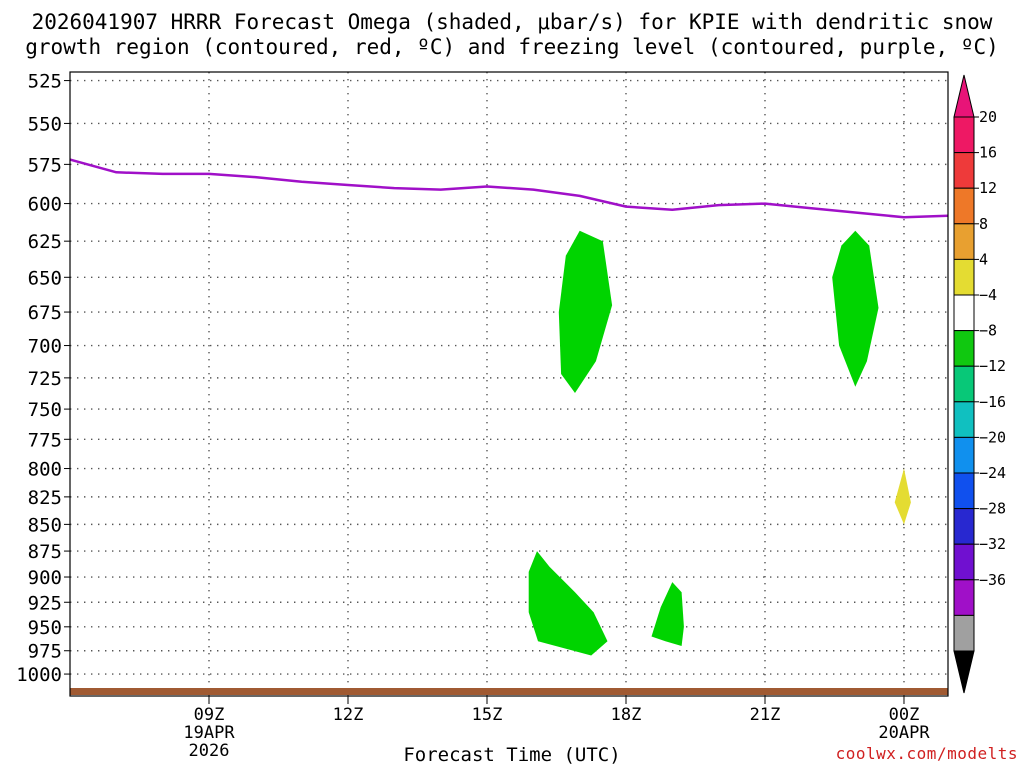 This screenshot has height=768, width=1024. I want to click on y-tick-label-775: 775, so click(45, 440).